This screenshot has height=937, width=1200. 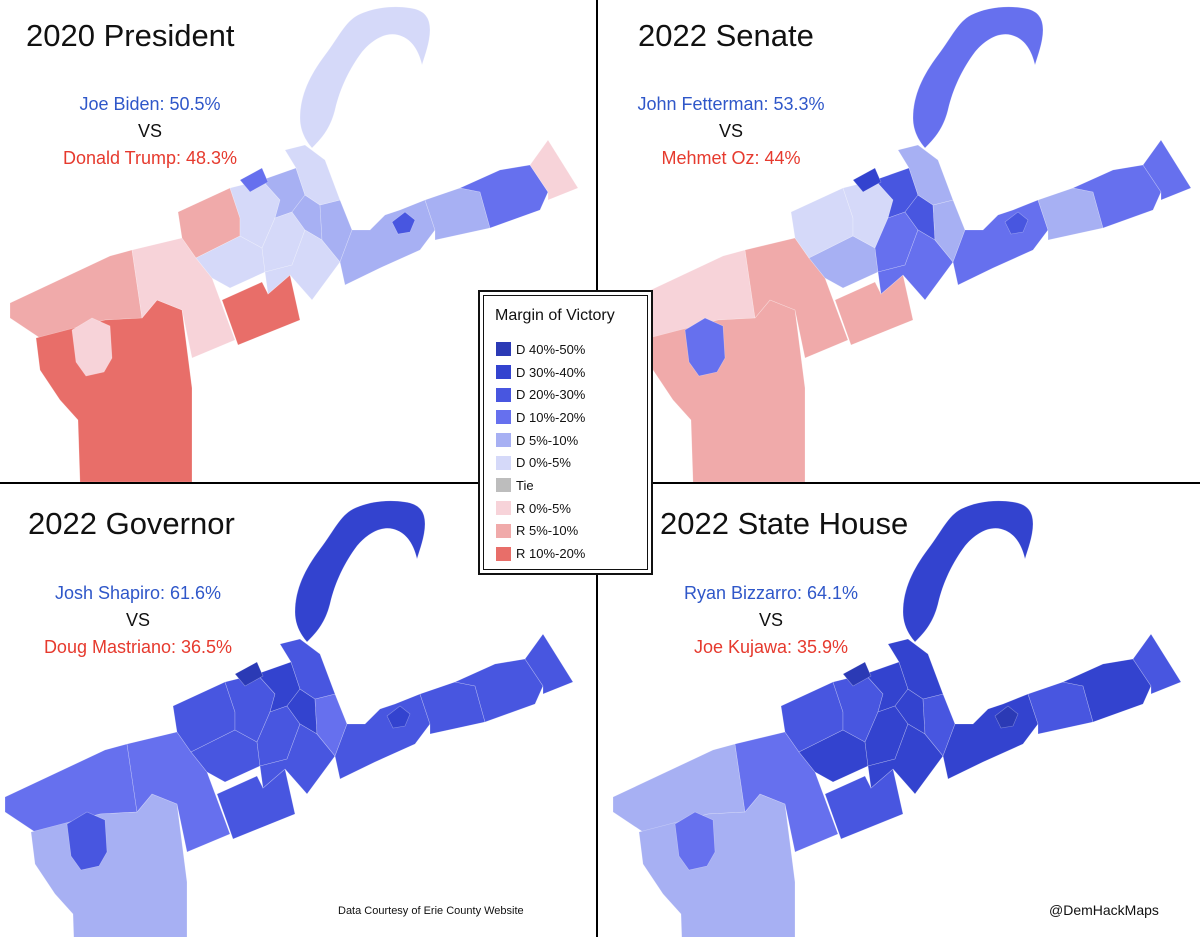 I want to click on legend-item: D 40%-50%, so click(x=540, y=349).